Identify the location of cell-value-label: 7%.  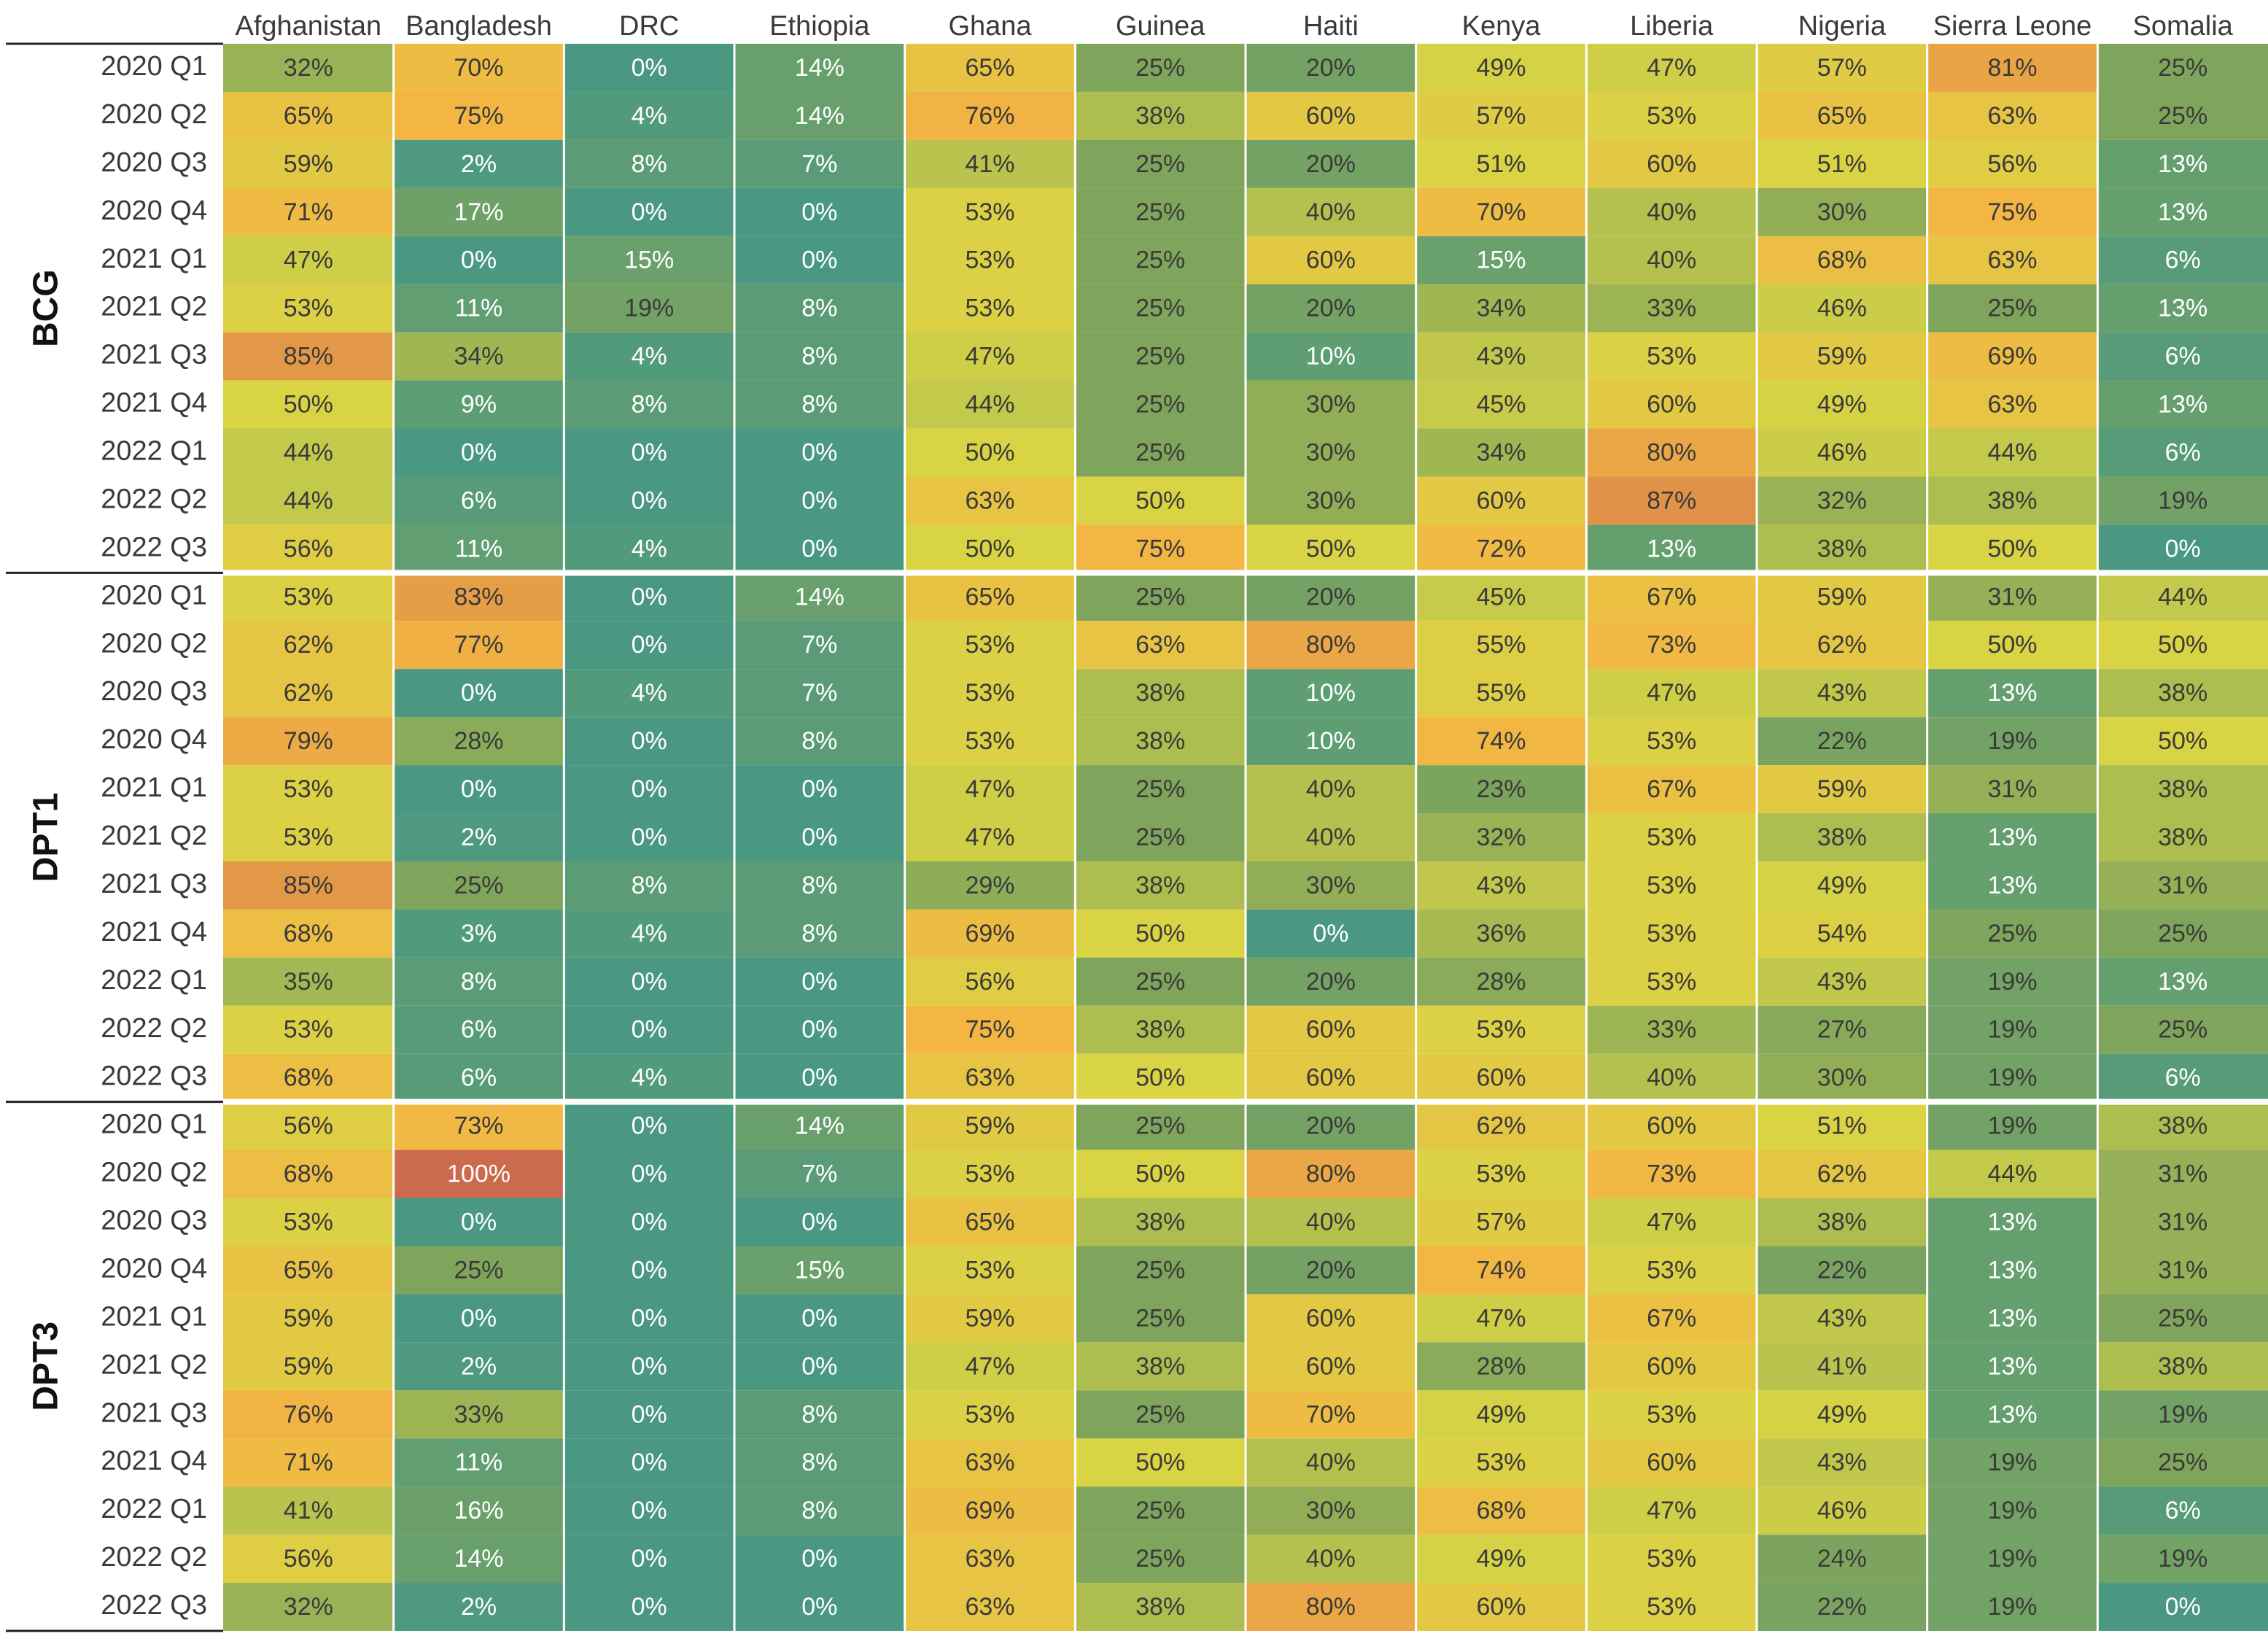
(819, 693).